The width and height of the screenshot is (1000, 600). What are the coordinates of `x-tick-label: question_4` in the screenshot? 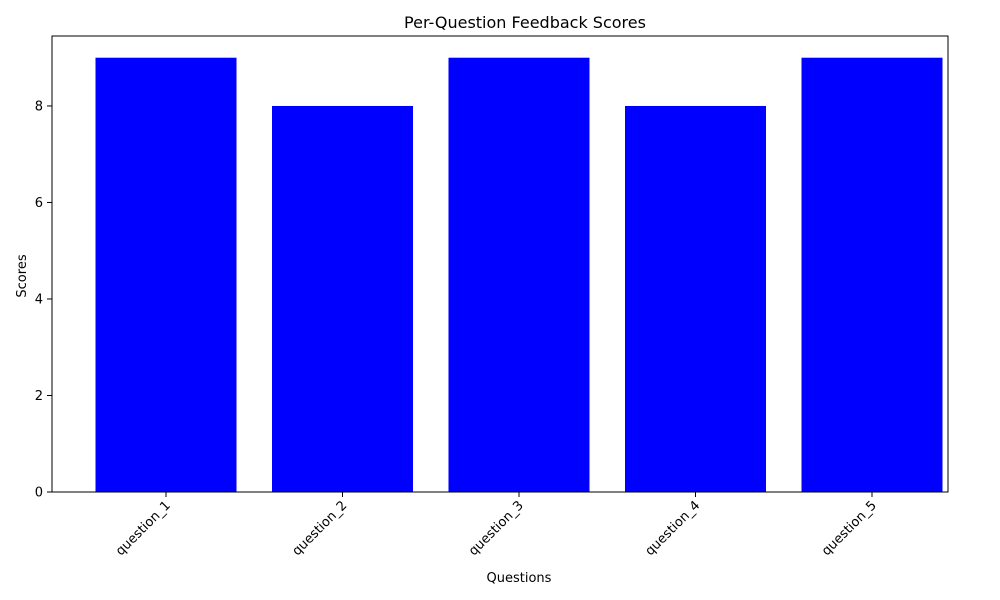 It's located at (673, 528).